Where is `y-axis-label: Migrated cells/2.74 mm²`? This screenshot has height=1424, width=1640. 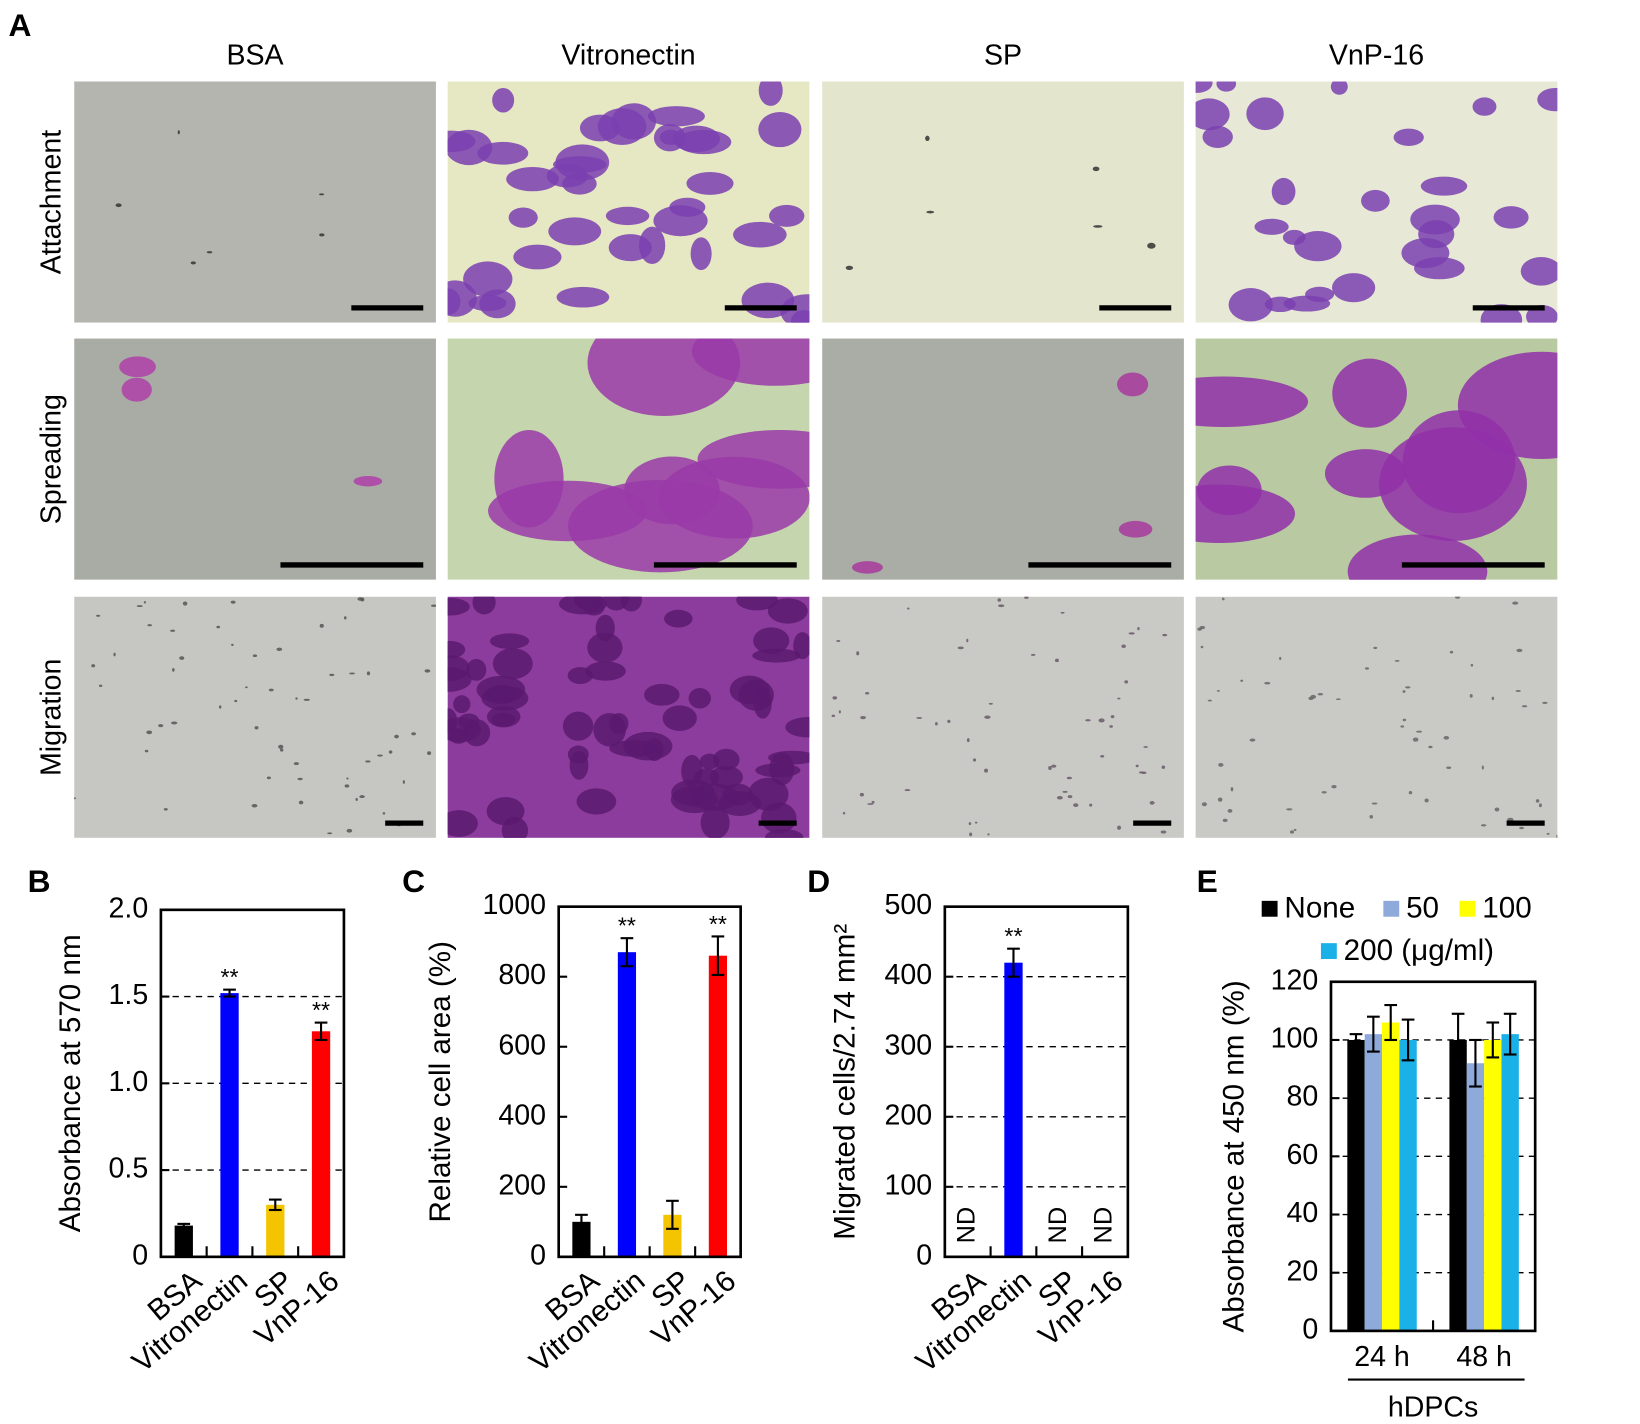 y-axis-label: Migrated cells/2.74 mm² is located at coordinates (844, 1082).